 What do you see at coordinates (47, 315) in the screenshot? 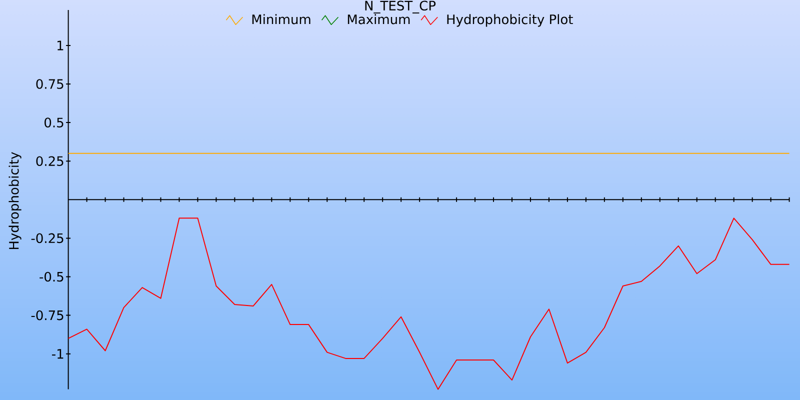
I see `y-tick-label: -0.75` at bounding box center [47, 315].